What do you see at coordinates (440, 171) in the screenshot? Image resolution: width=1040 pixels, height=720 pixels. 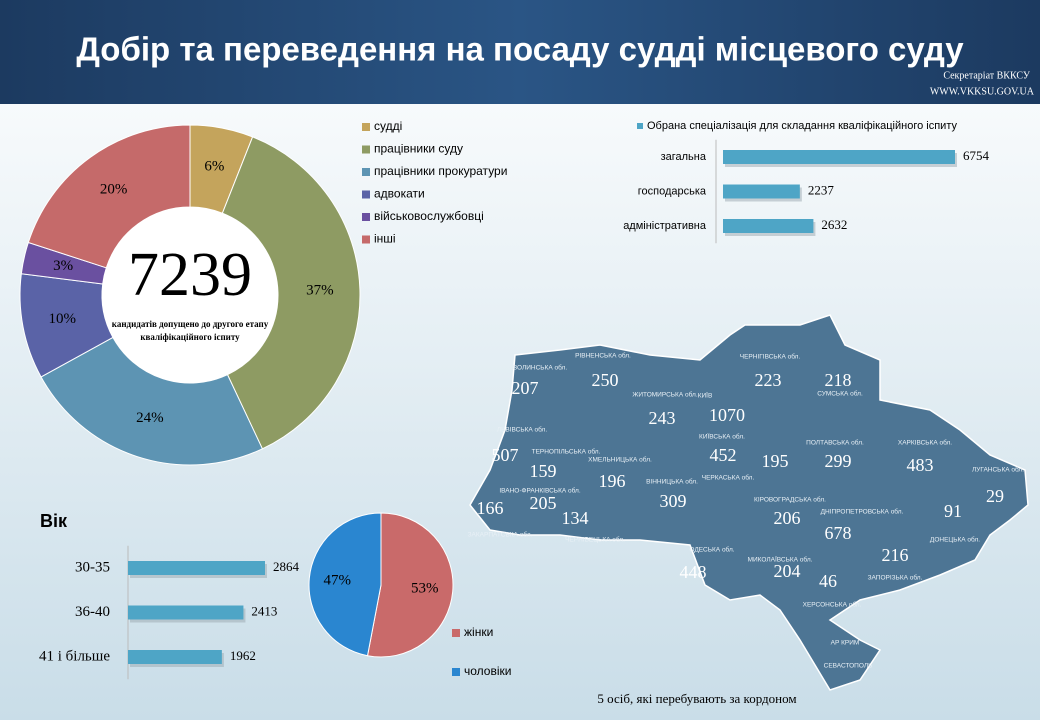 I see `legend-label: працівники прокуратури` at bounding box center [440, 171].